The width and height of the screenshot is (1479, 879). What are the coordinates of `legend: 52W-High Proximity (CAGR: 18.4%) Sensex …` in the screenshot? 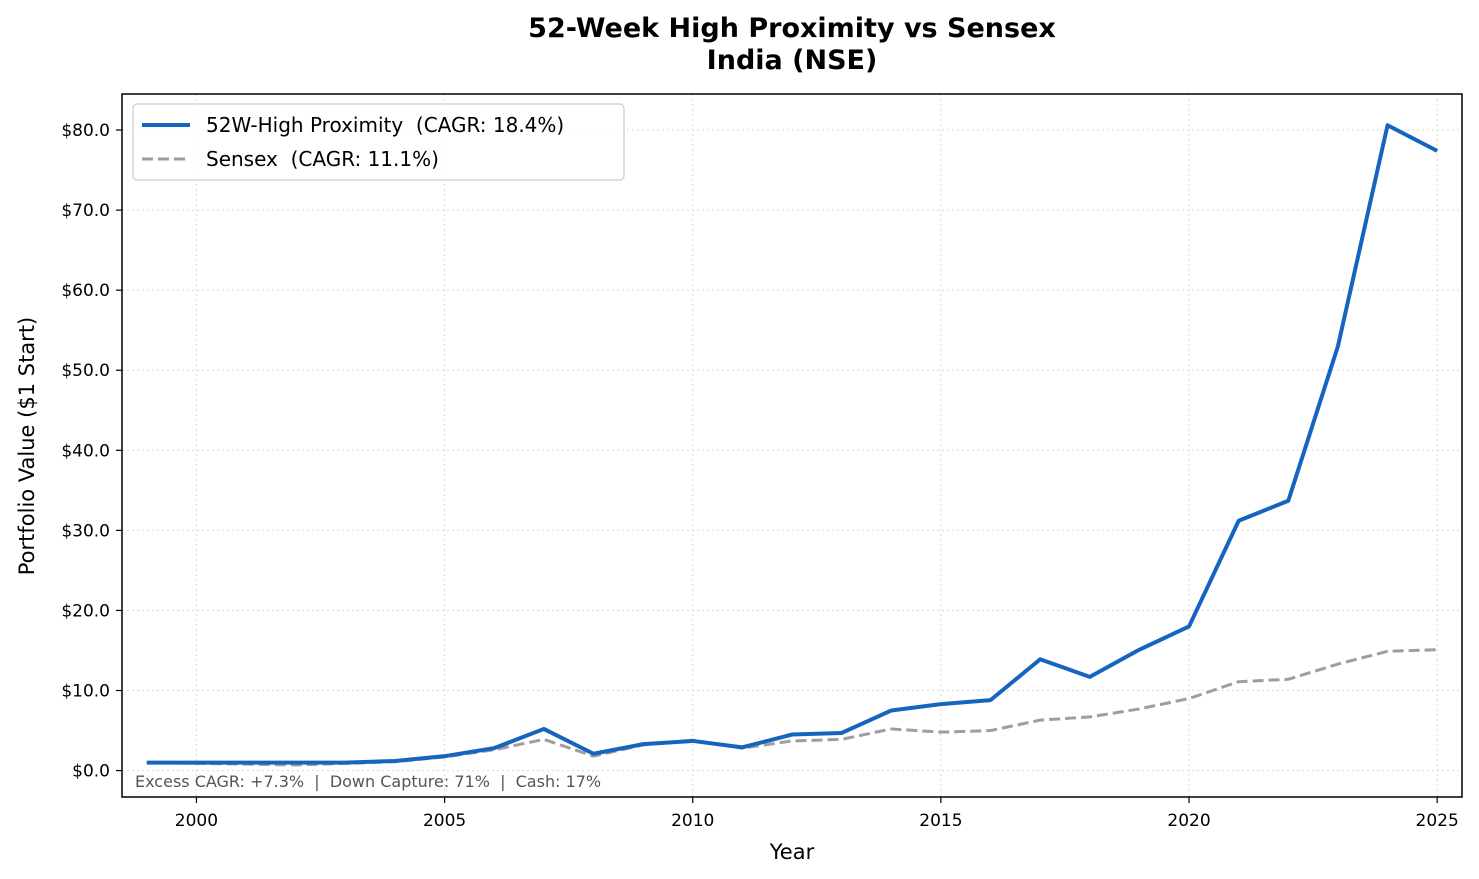 It's located at (378, 142).